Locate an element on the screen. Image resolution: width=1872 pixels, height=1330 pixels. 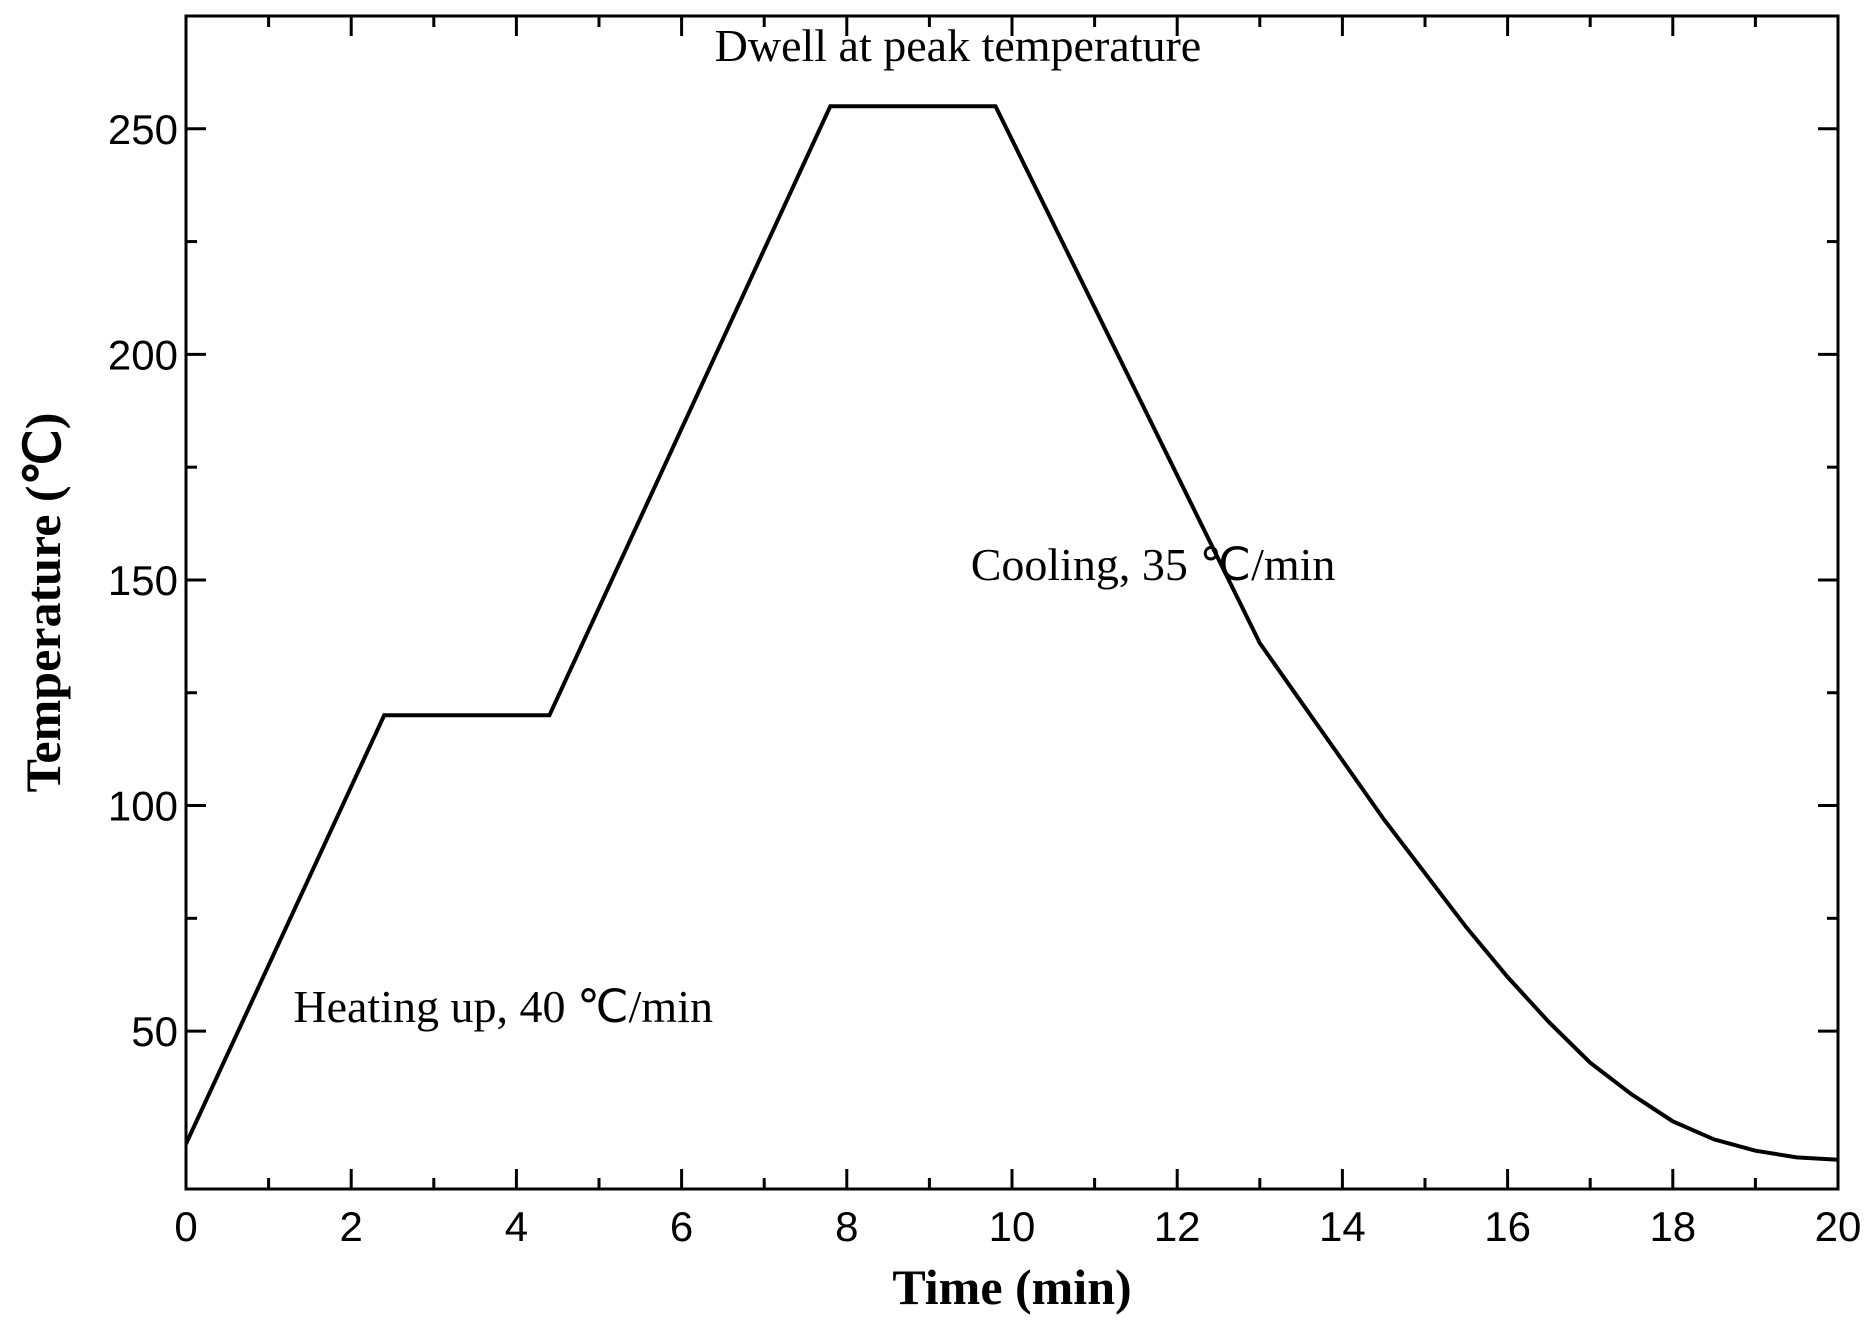
x-tick-label: 2 is located at coordinates (351, 1226).